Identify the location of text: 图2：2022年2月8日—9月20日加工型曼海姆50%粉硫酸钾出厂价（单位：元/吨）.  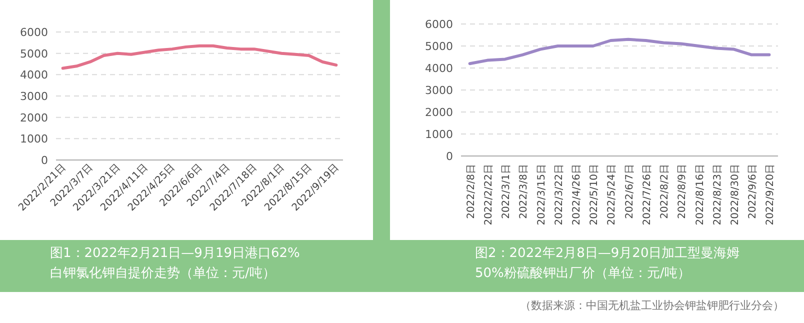
(608, 264).